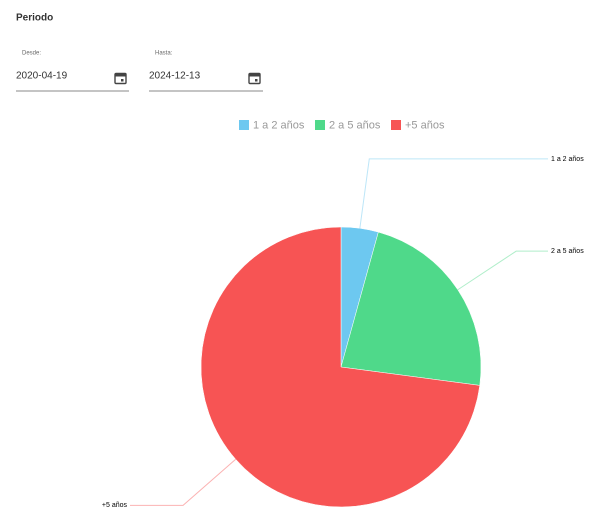  What do you see at coordinates (31, 54) in the screenshot?
I see `field-label: Desde:` at bounding box center [31, 54].